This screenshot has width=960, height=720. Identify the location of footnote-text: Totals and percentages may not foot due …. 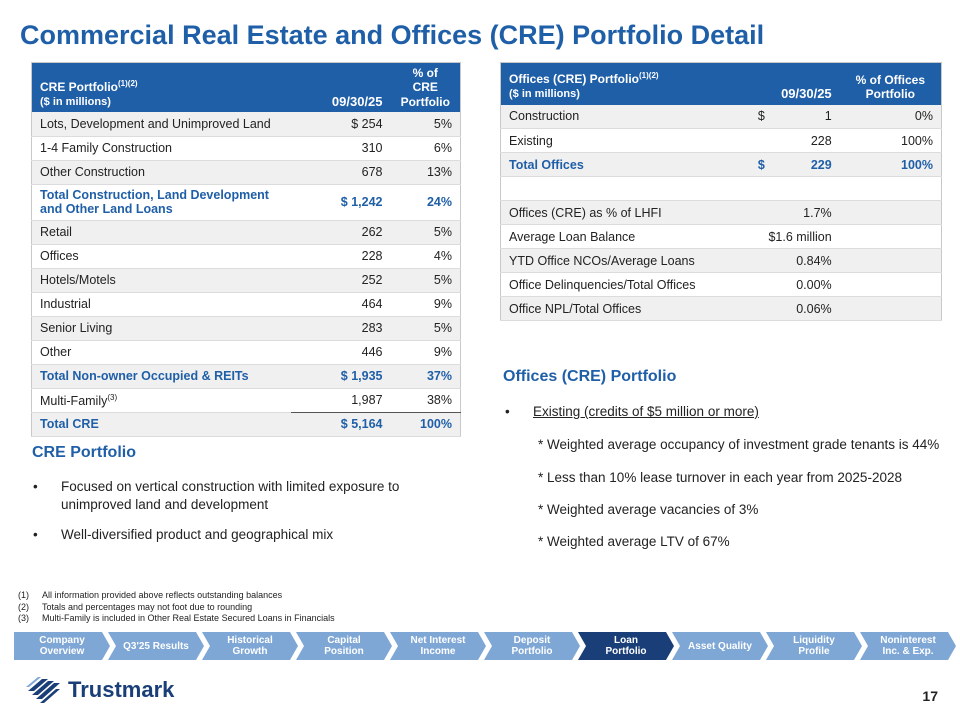
(147, 606).